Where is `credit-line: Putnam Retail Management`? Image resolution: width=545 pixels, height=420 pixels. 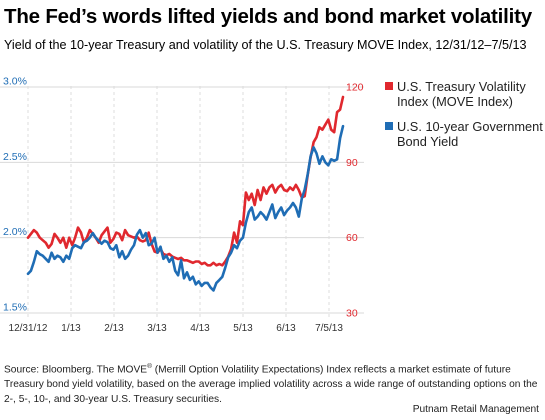 credit-line: Putnam Retail Management is located at coordinates (475, 409).